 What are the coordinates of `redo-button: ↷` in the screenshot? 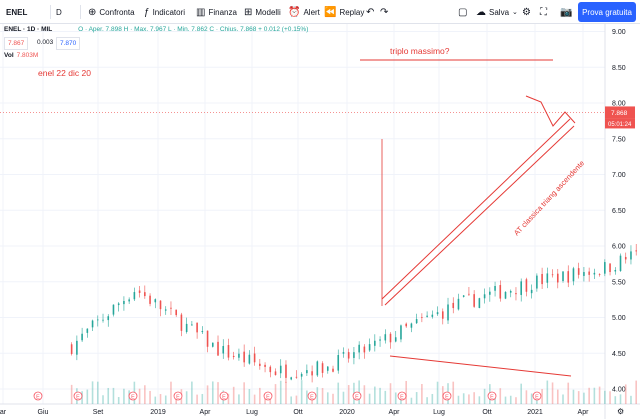 It's located at (385, 12).